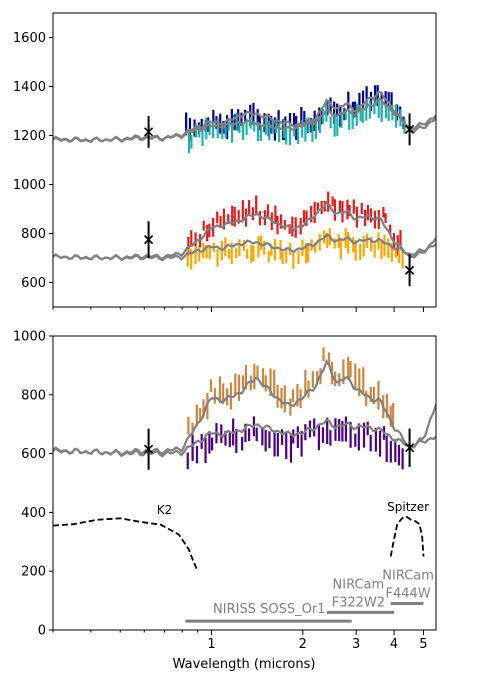  Describe the element at coordinates (269, 609) in the screenshot. I see `instrument-range-label: NIRISS SOSS_Or1` at that location.